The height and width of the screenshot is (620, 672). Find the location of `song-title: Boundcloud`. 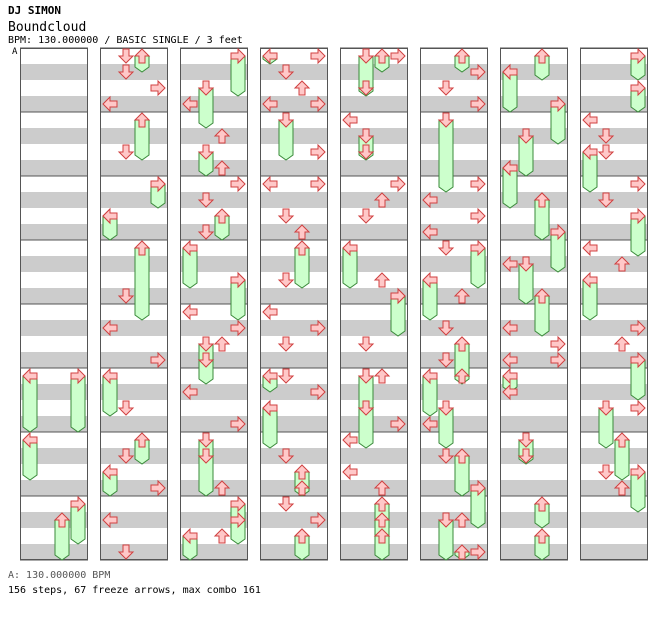

song-title: Boundcloud is located at coordinates (47, 27).